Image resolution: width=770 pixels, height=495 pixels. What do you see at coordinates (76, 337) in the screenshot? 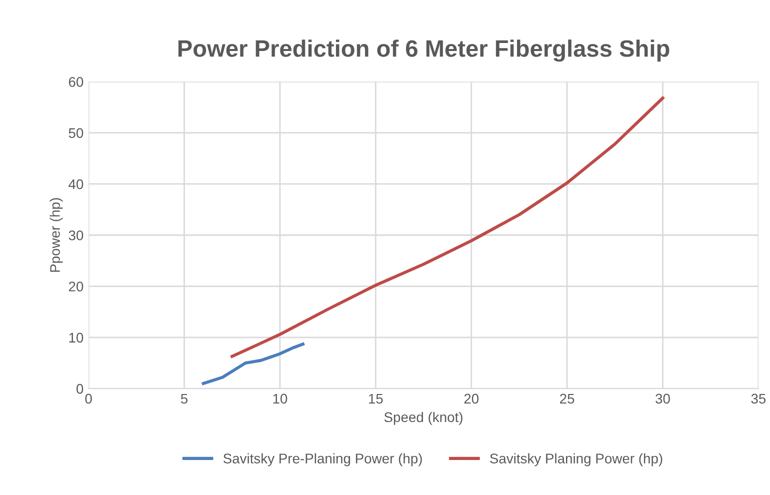
I see `y-tick-label: 10` at bounding box center [76, 337].